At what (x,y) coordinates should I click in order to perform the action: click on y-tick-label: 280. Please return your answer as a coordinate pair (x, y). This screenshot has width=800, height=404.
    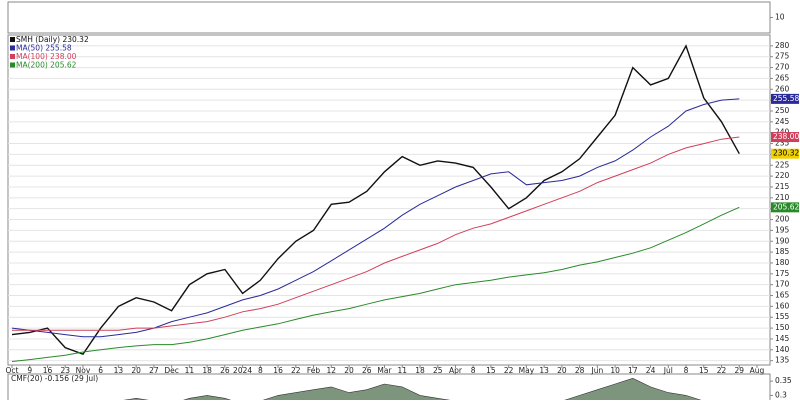
    Looking at the image, I should click on (782, 45).